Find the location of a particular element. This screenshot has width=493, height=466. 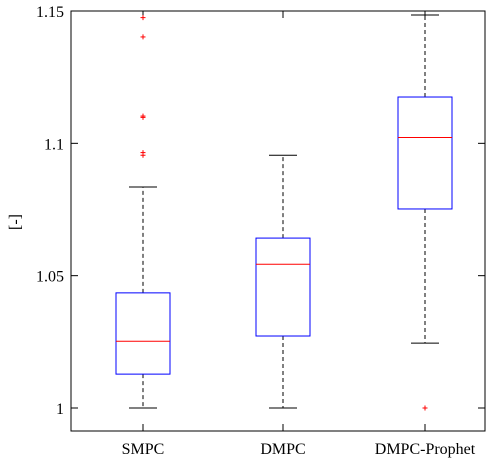

y-tick-label: 1 is located at coordinates (60, 409).